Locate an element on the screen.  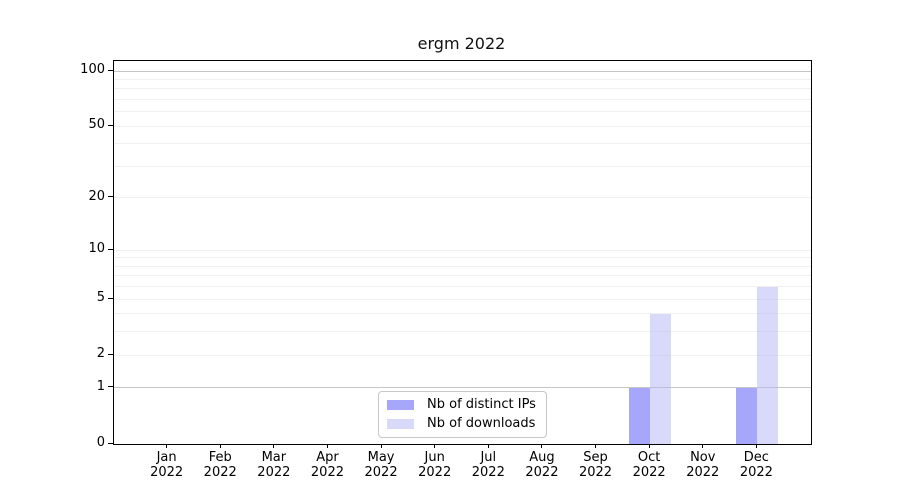
bar-distinct-ips-oct is located at coordinates (640, 415).